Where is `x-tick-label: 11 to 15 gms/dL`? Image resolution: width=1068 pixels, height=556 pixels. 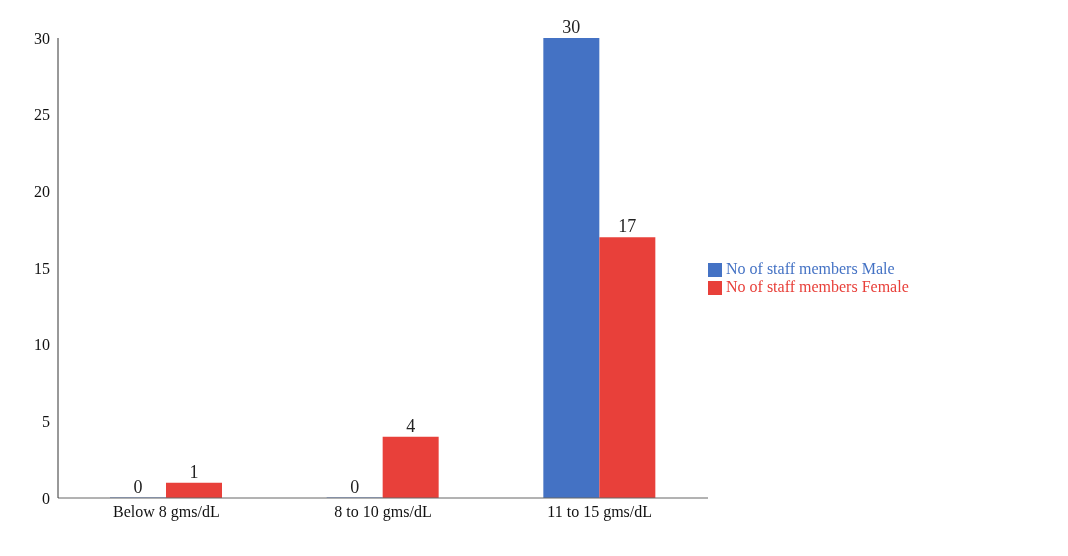
x-tick-label: 11 to 15 gms/dL is located at coordinates (600, 512).